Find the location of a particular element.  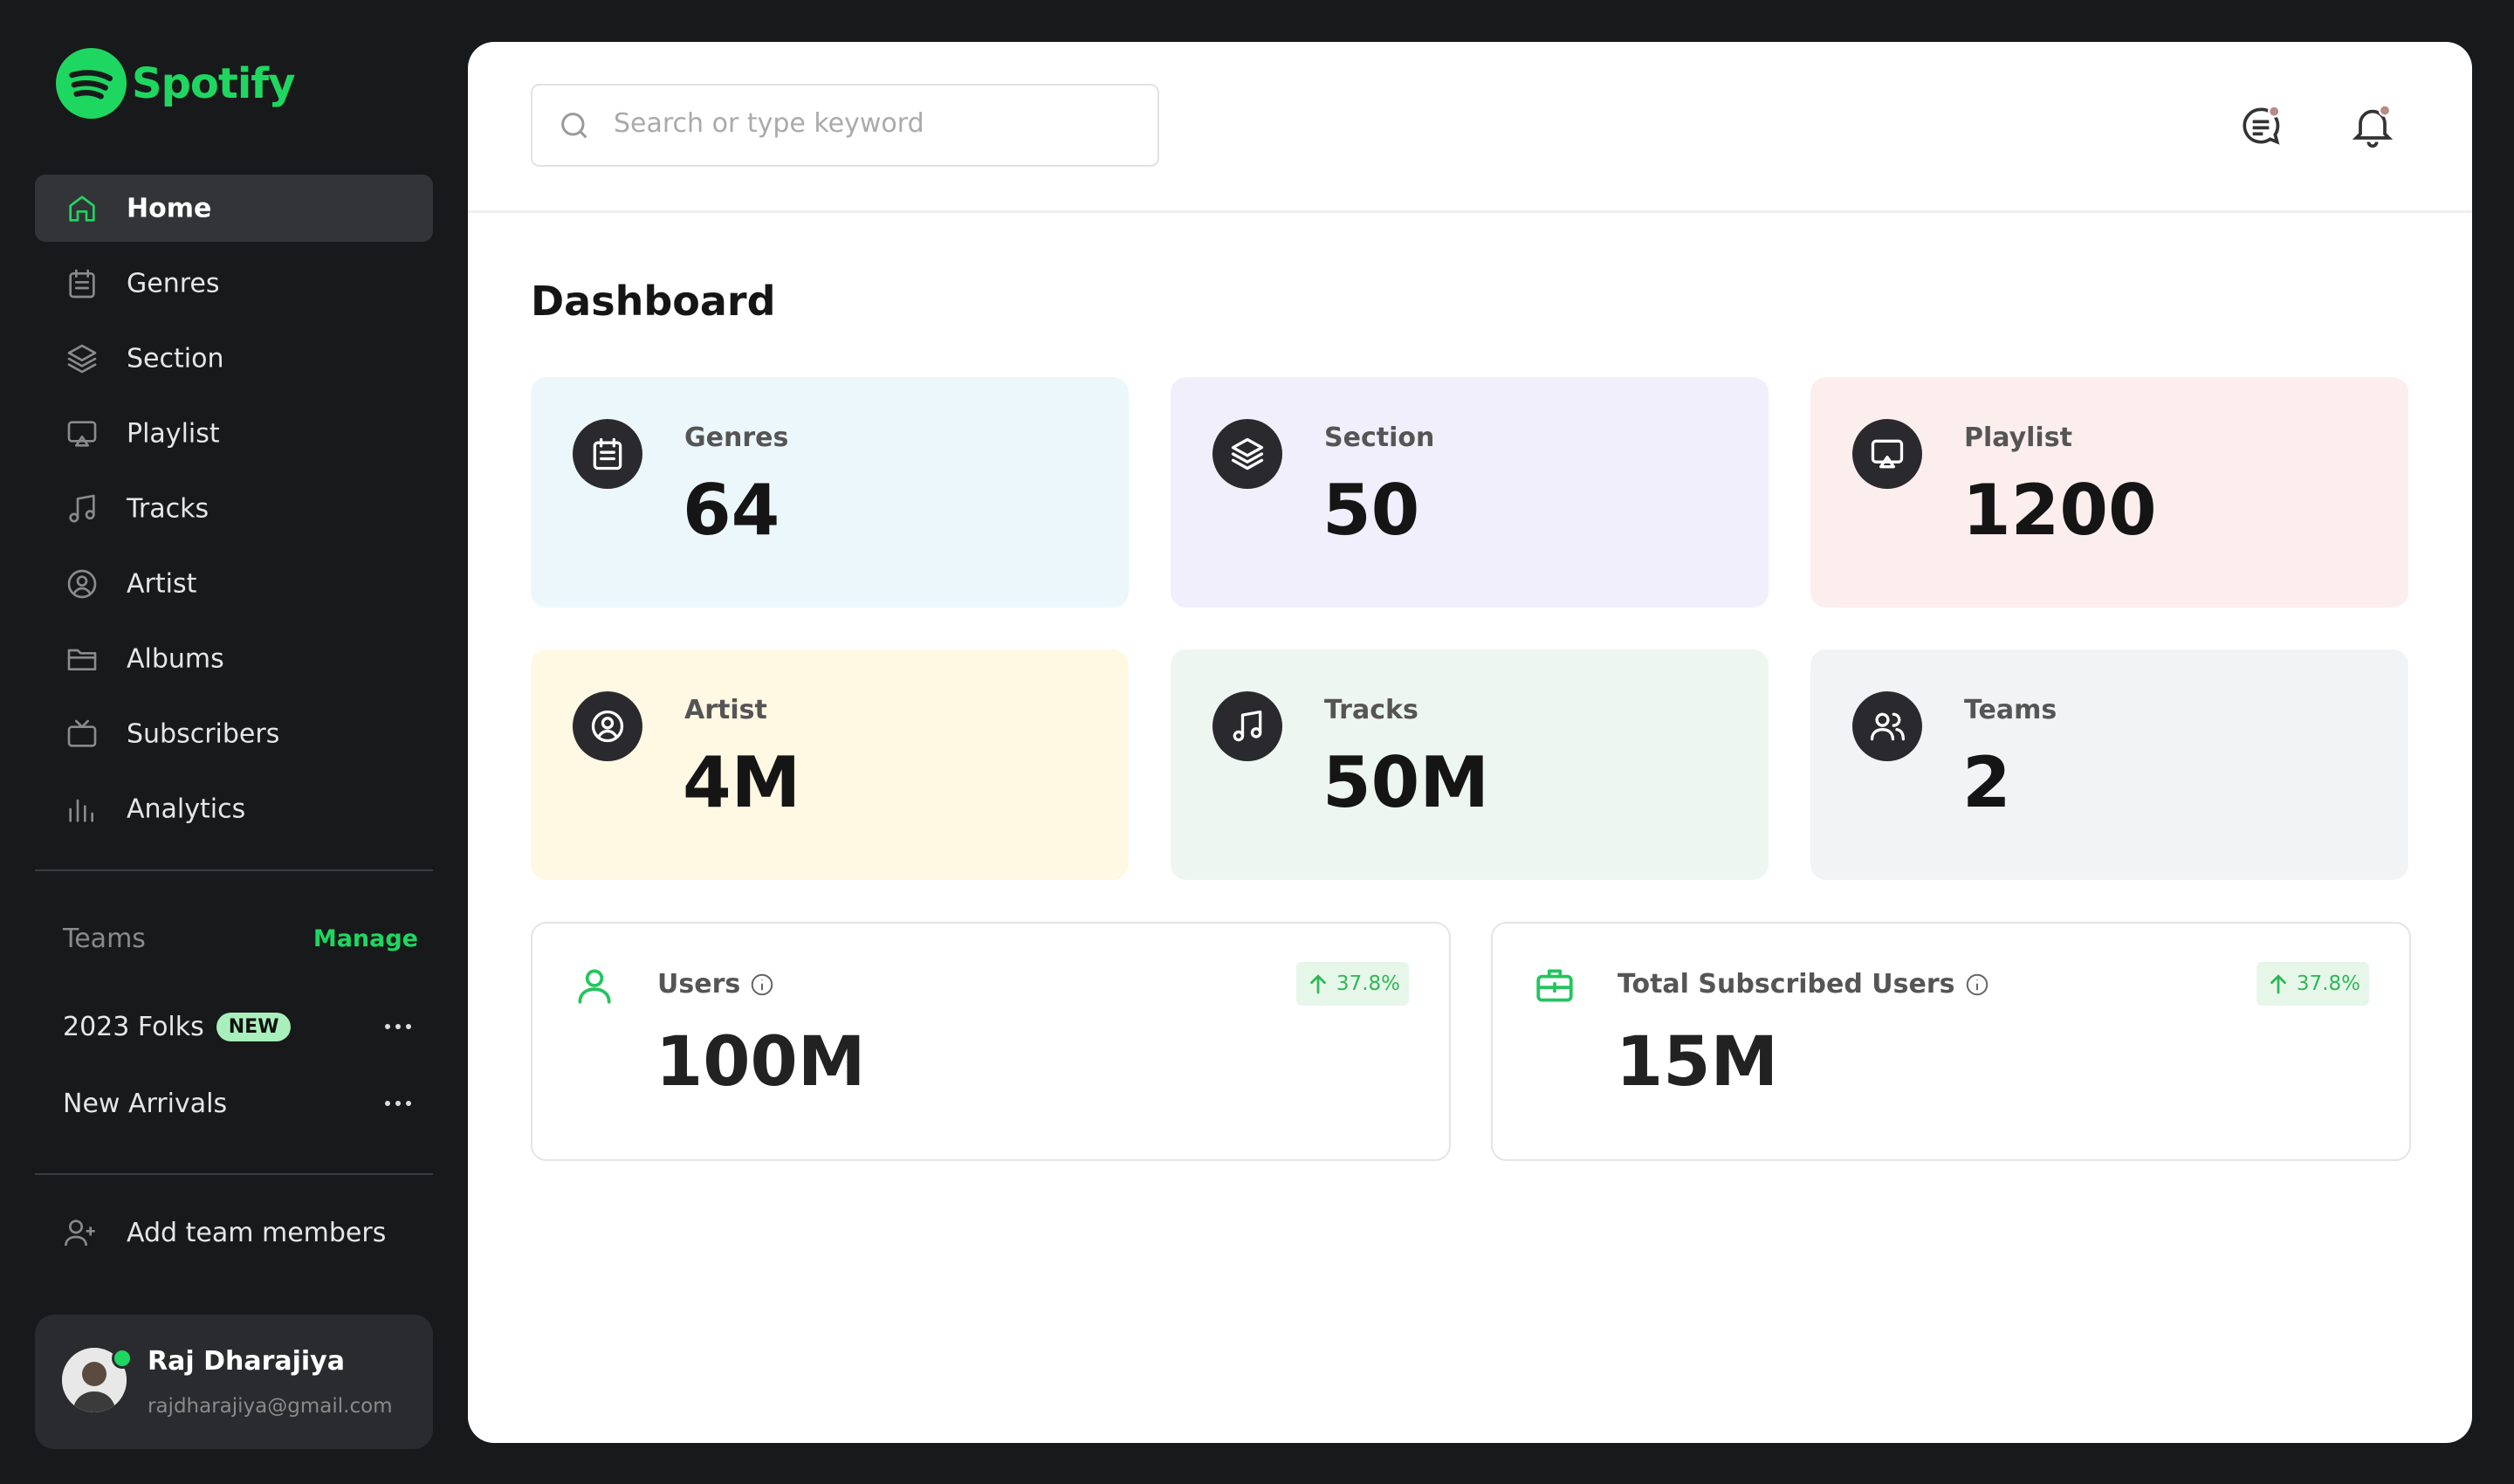

logo: Spotify is located at coordinates (175, 83).